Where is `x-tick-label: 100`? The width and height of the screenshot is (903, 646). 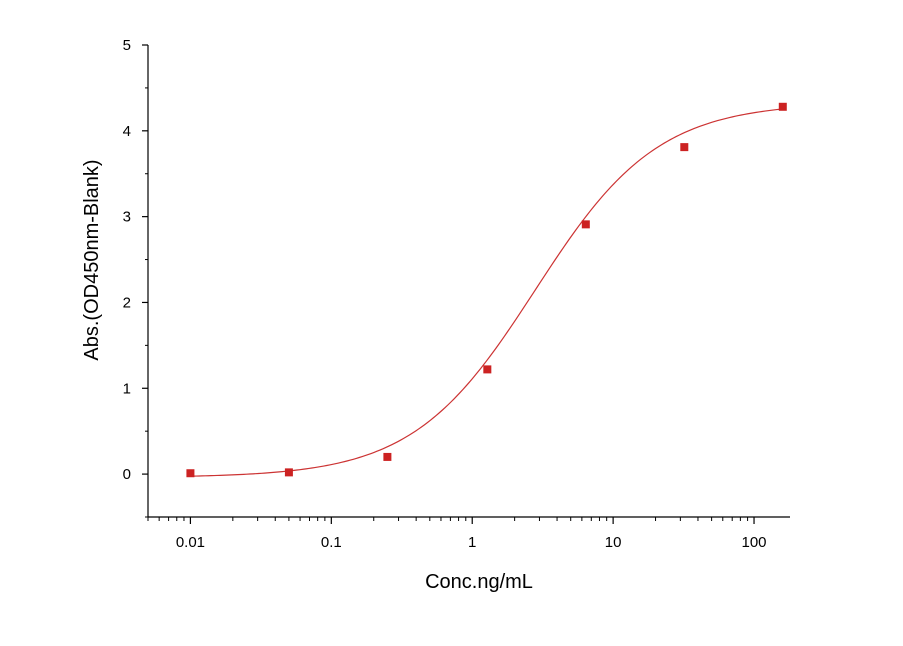
x-tick-label: 100 is located at coordinates (754, 542).